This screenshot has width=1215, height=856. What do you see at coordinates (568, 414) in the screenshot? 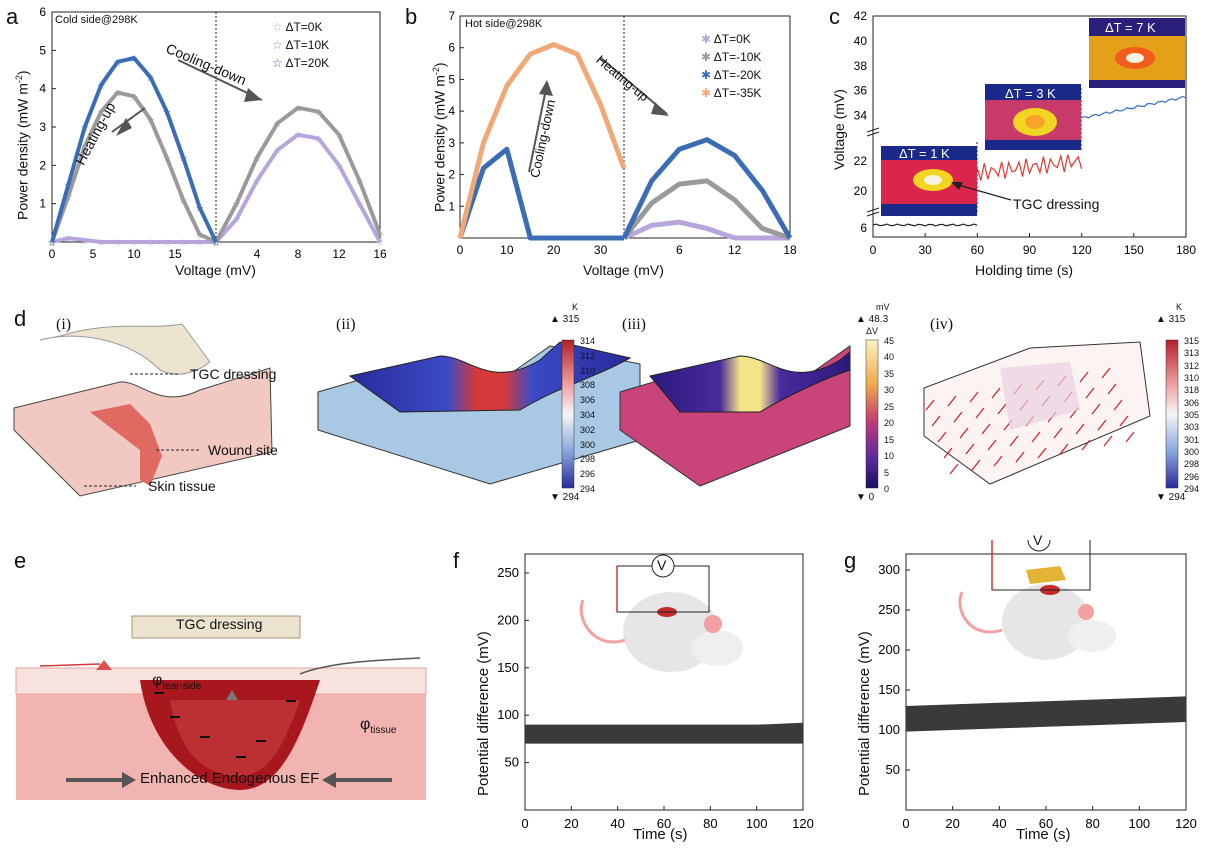
I see `colorbar-ii` at bounding box center [568, 414].